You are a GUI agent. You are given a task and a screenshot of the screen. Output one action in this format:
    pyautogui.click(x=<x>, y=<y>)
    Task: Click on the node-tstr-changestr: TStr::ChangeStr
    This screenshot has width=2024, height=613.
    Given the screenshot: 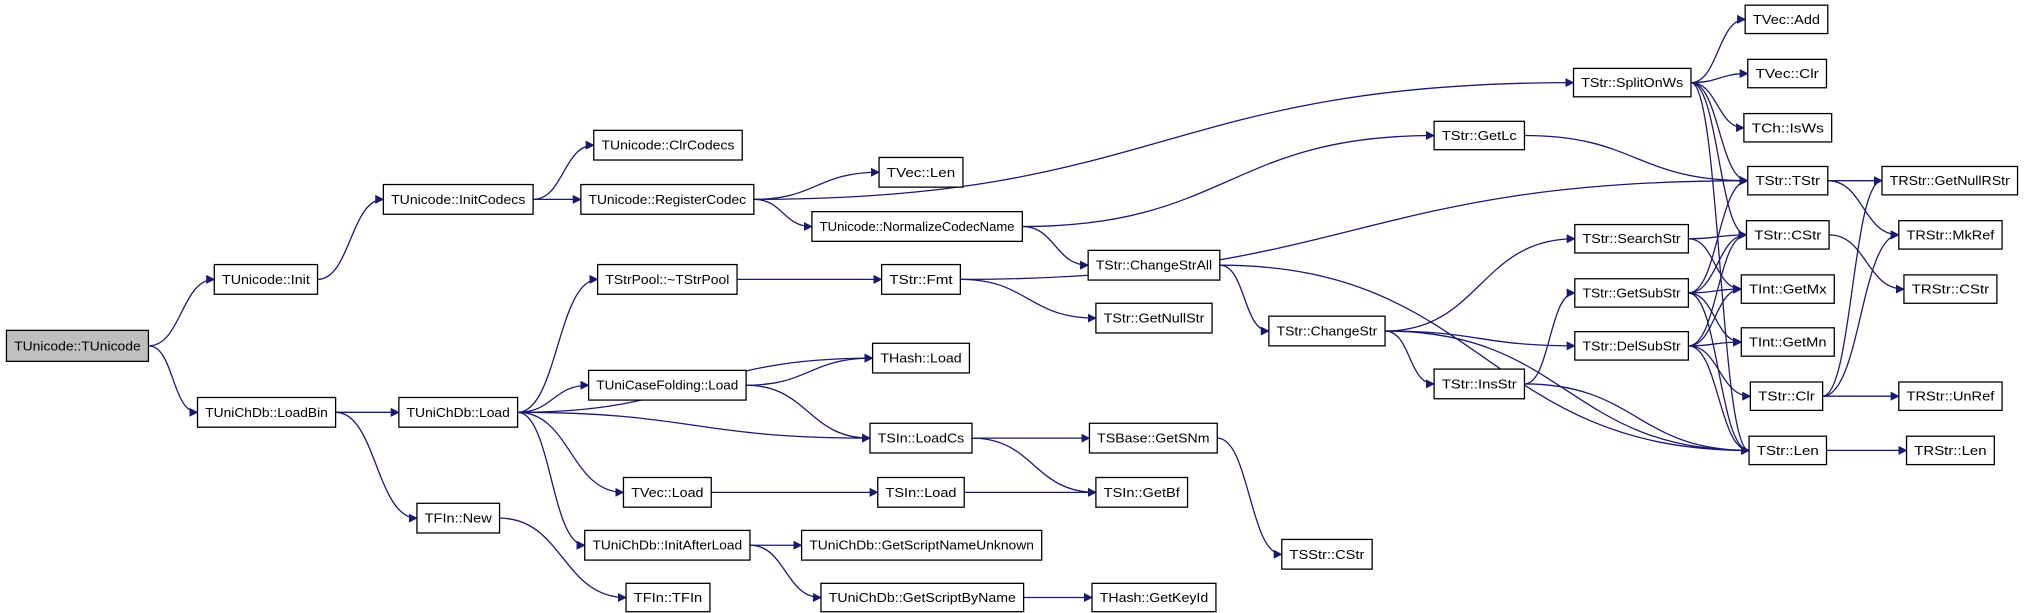 What is the action you would take?
    pyautogui.click(x=1327, y=331)
    